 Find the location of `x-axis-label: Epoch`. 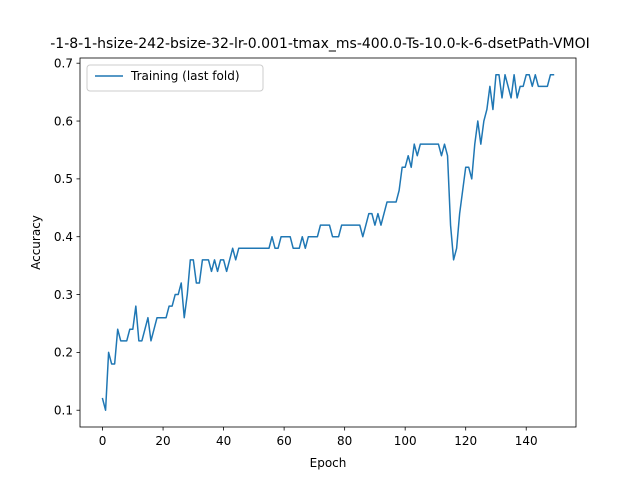

x-axis-label: Epoch is located at coordinates (328, 463).